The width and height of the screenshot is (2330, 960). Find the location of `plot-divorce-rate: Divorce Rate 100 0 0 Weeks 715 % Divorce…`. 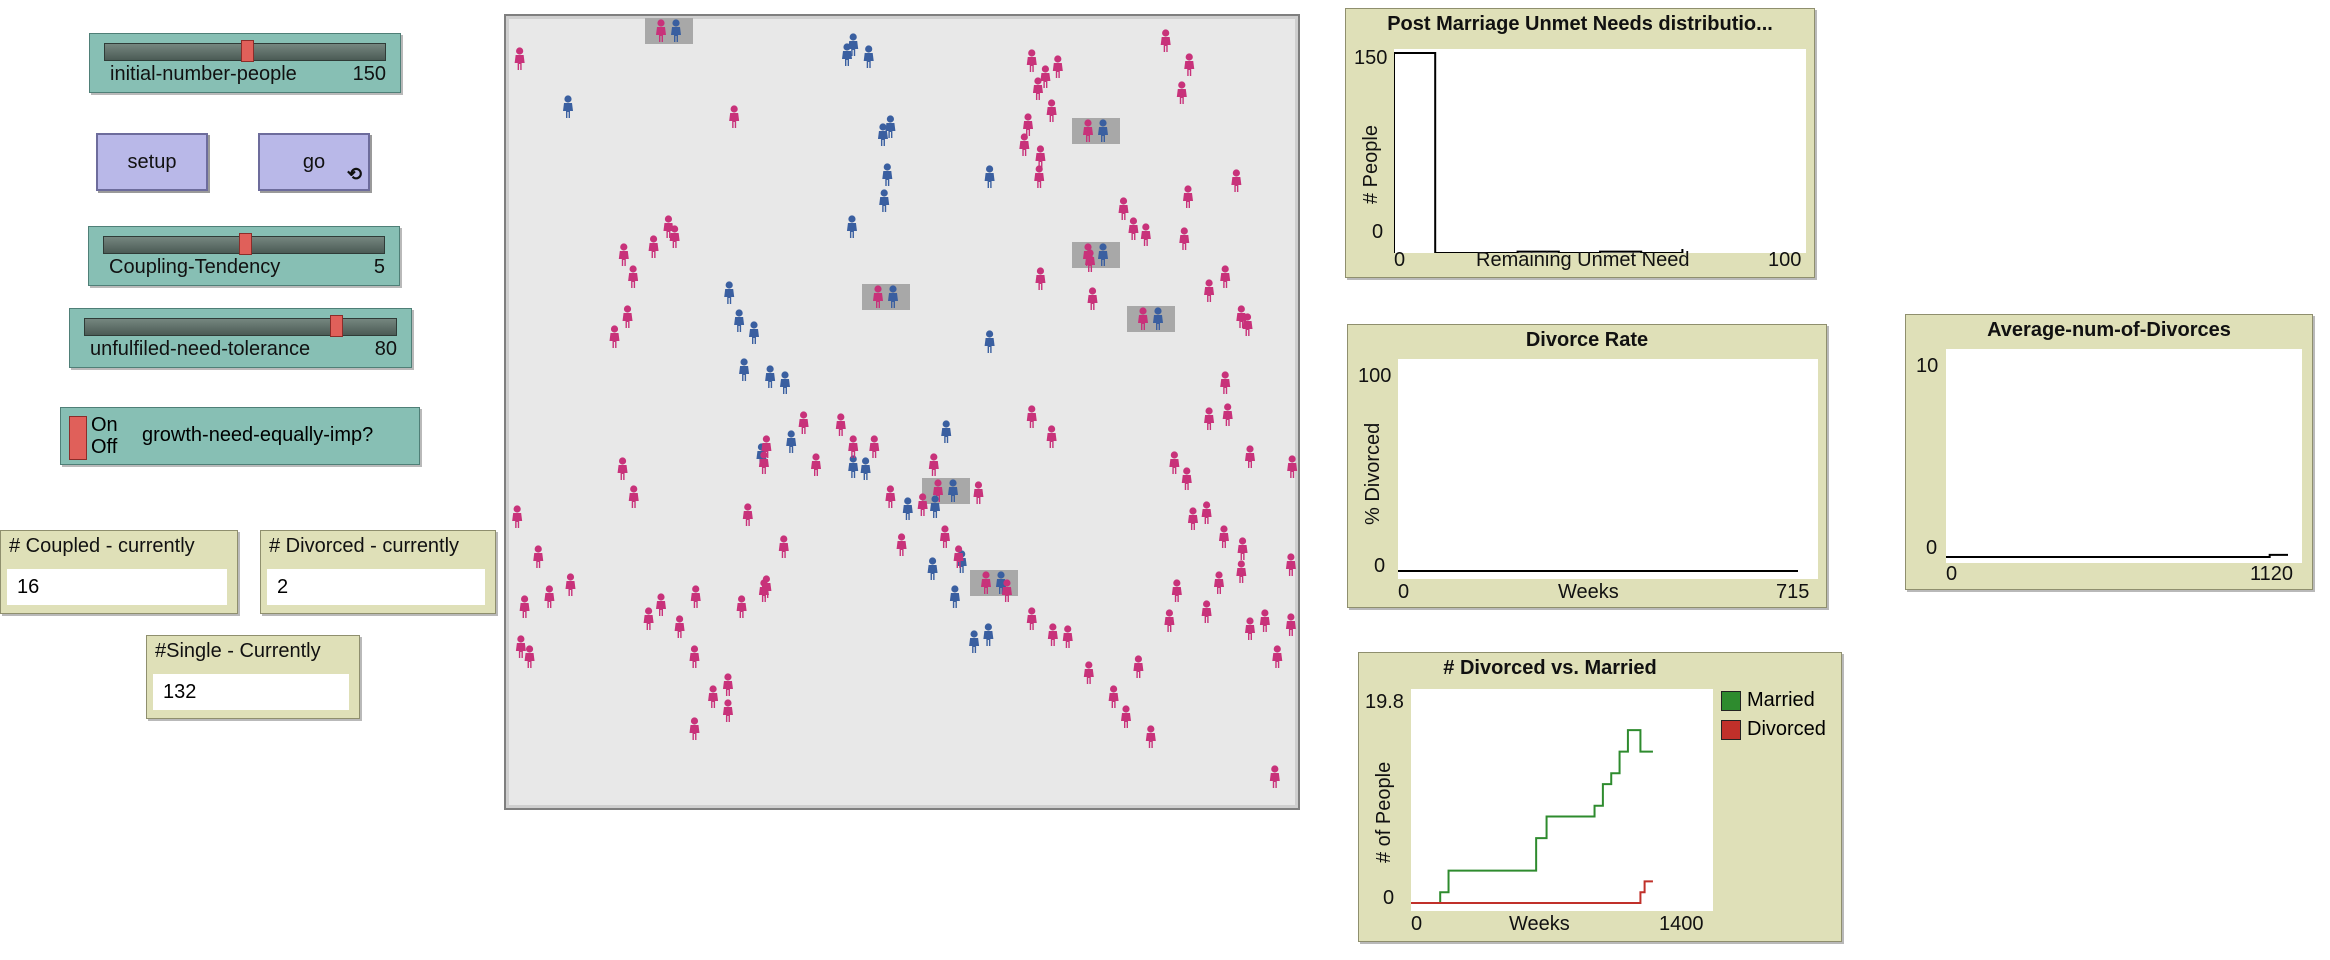

plot-divorce-rate: Divorce Rate 100 0 0 Weeks 715 % Divorce… is located at coordinates (1587, 466).